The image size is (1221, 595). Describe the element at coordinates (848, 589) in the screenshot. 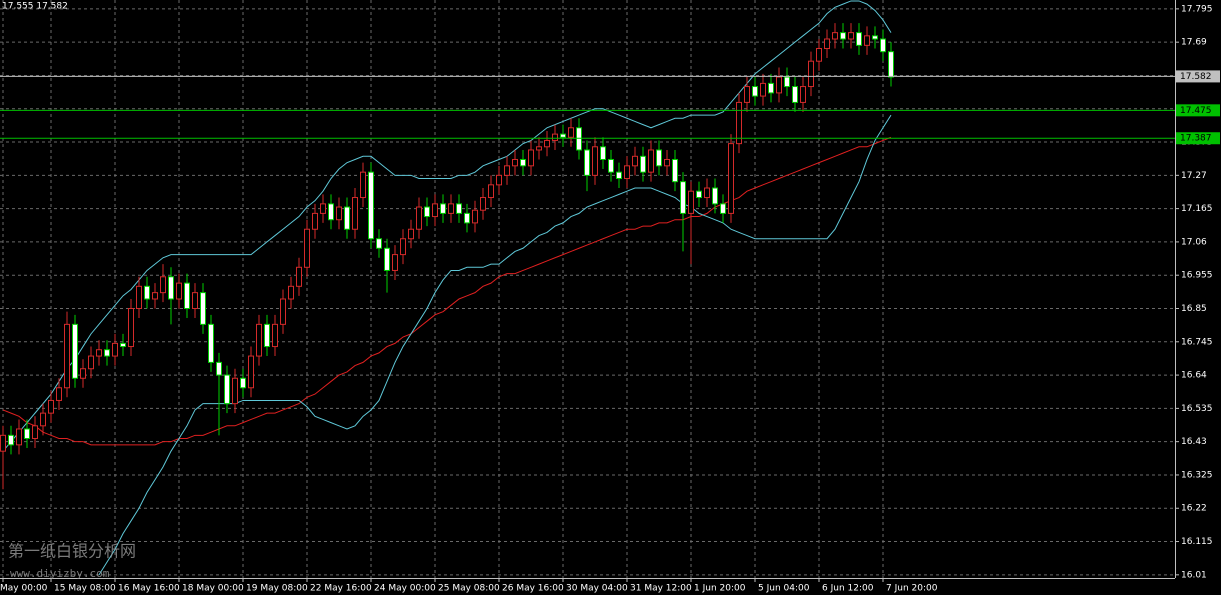

I see `x-tick-label: 6 Jun 12:00` at that location.